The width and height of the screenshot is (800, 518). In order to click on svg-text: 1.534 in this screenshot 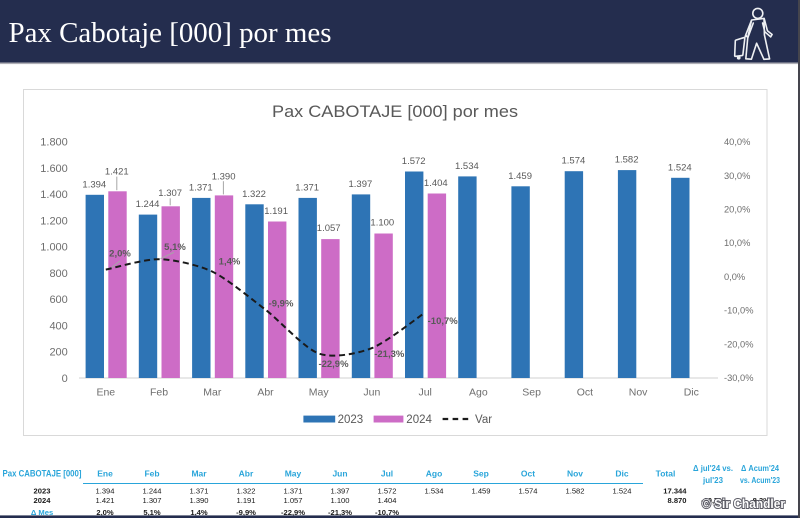, I will do `click(467, 166)`.